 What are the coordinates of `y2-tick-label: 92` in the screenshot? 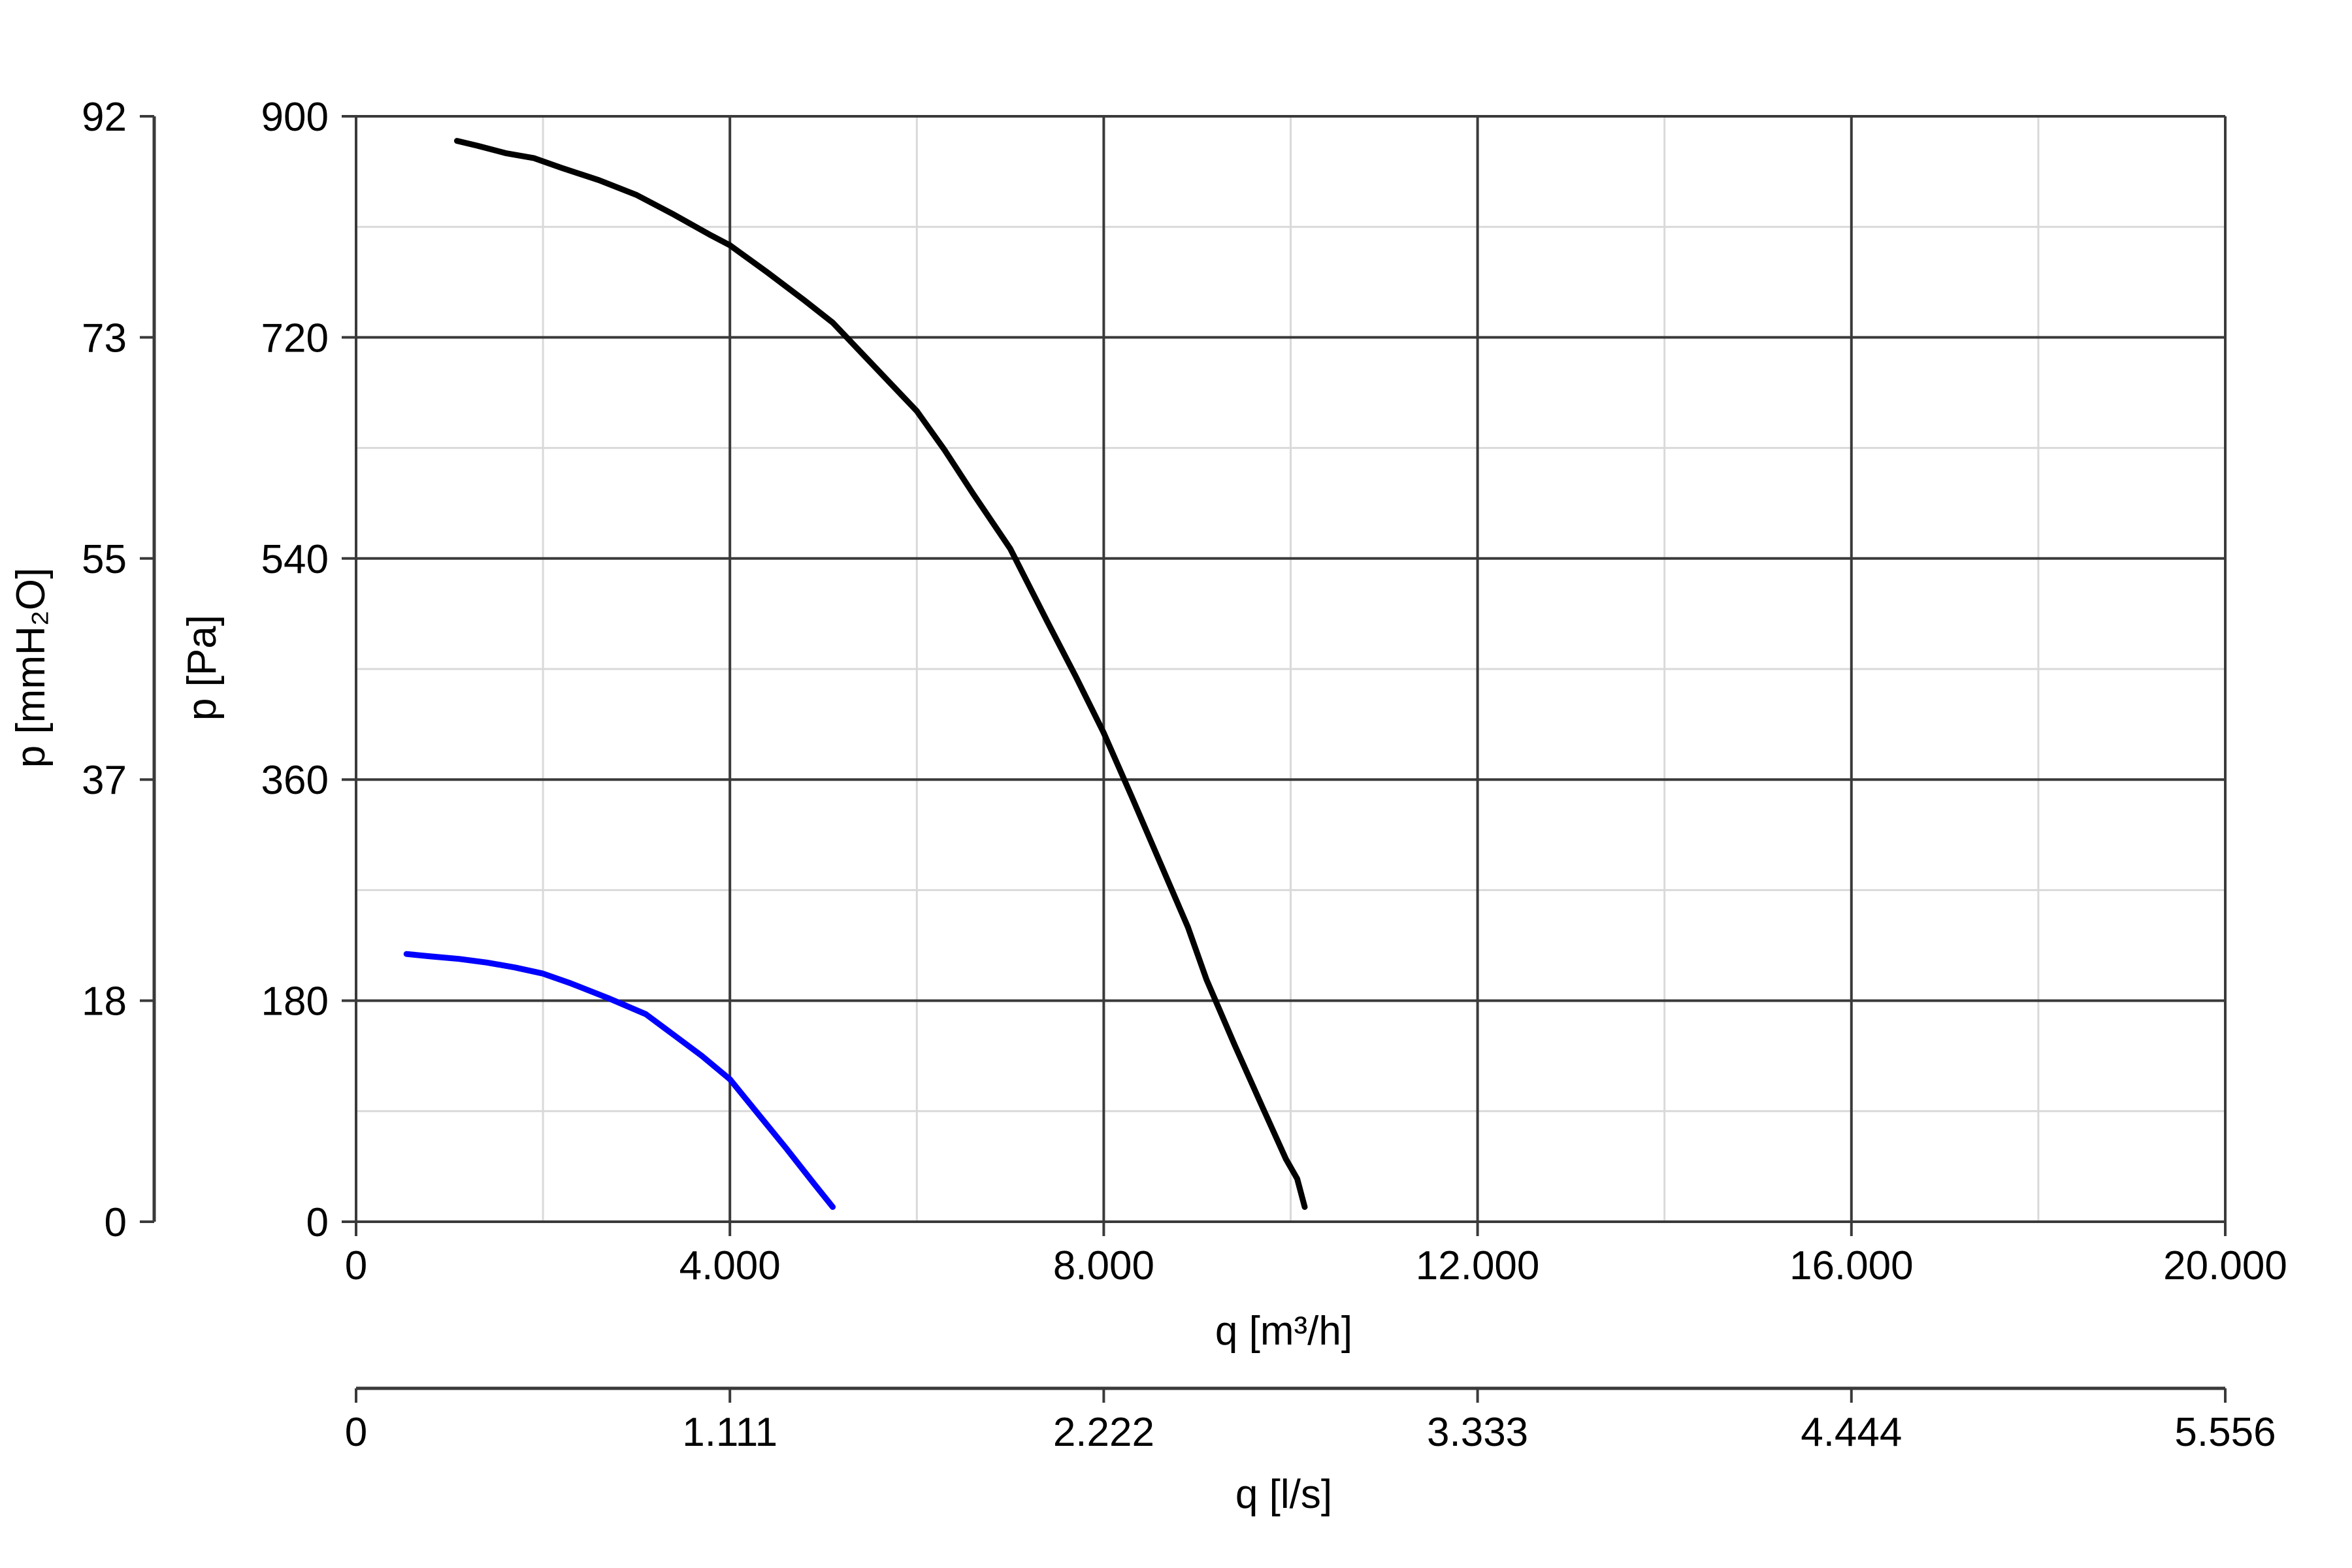 It's located at (104, 117).